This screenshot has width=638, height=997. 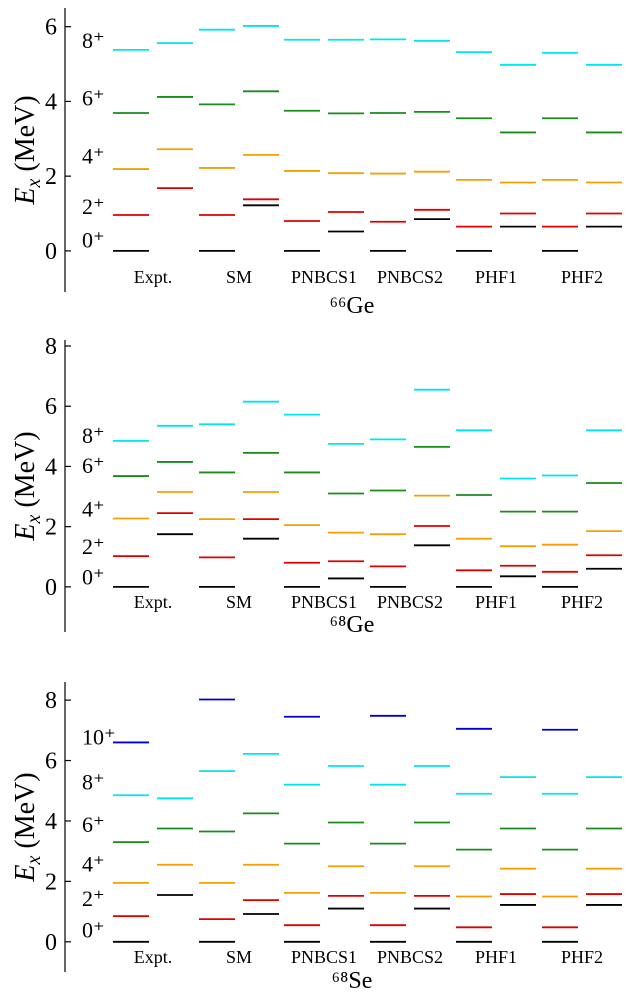 I want to click on nucleus-label: ⁶⁶Ge, so click(x=352, y=306).